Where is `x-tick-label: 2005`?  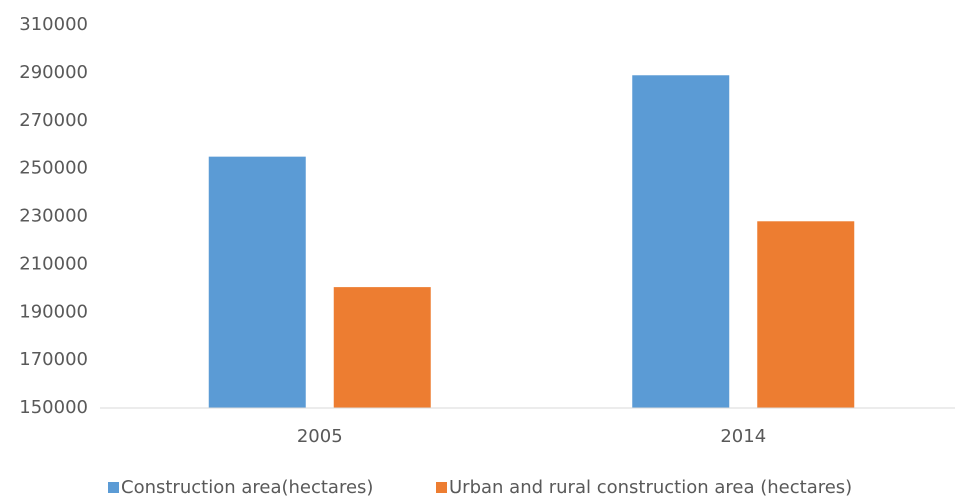 x-tick-label: 2005 is located at coordinates (320, 436).